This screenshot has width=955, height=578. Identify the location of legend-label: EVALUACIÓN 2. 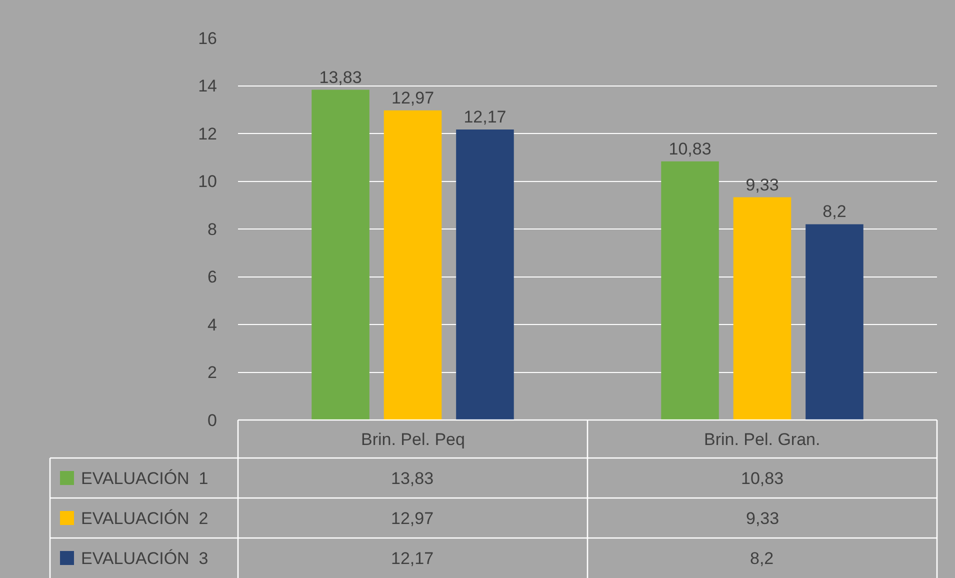
(144, 518).